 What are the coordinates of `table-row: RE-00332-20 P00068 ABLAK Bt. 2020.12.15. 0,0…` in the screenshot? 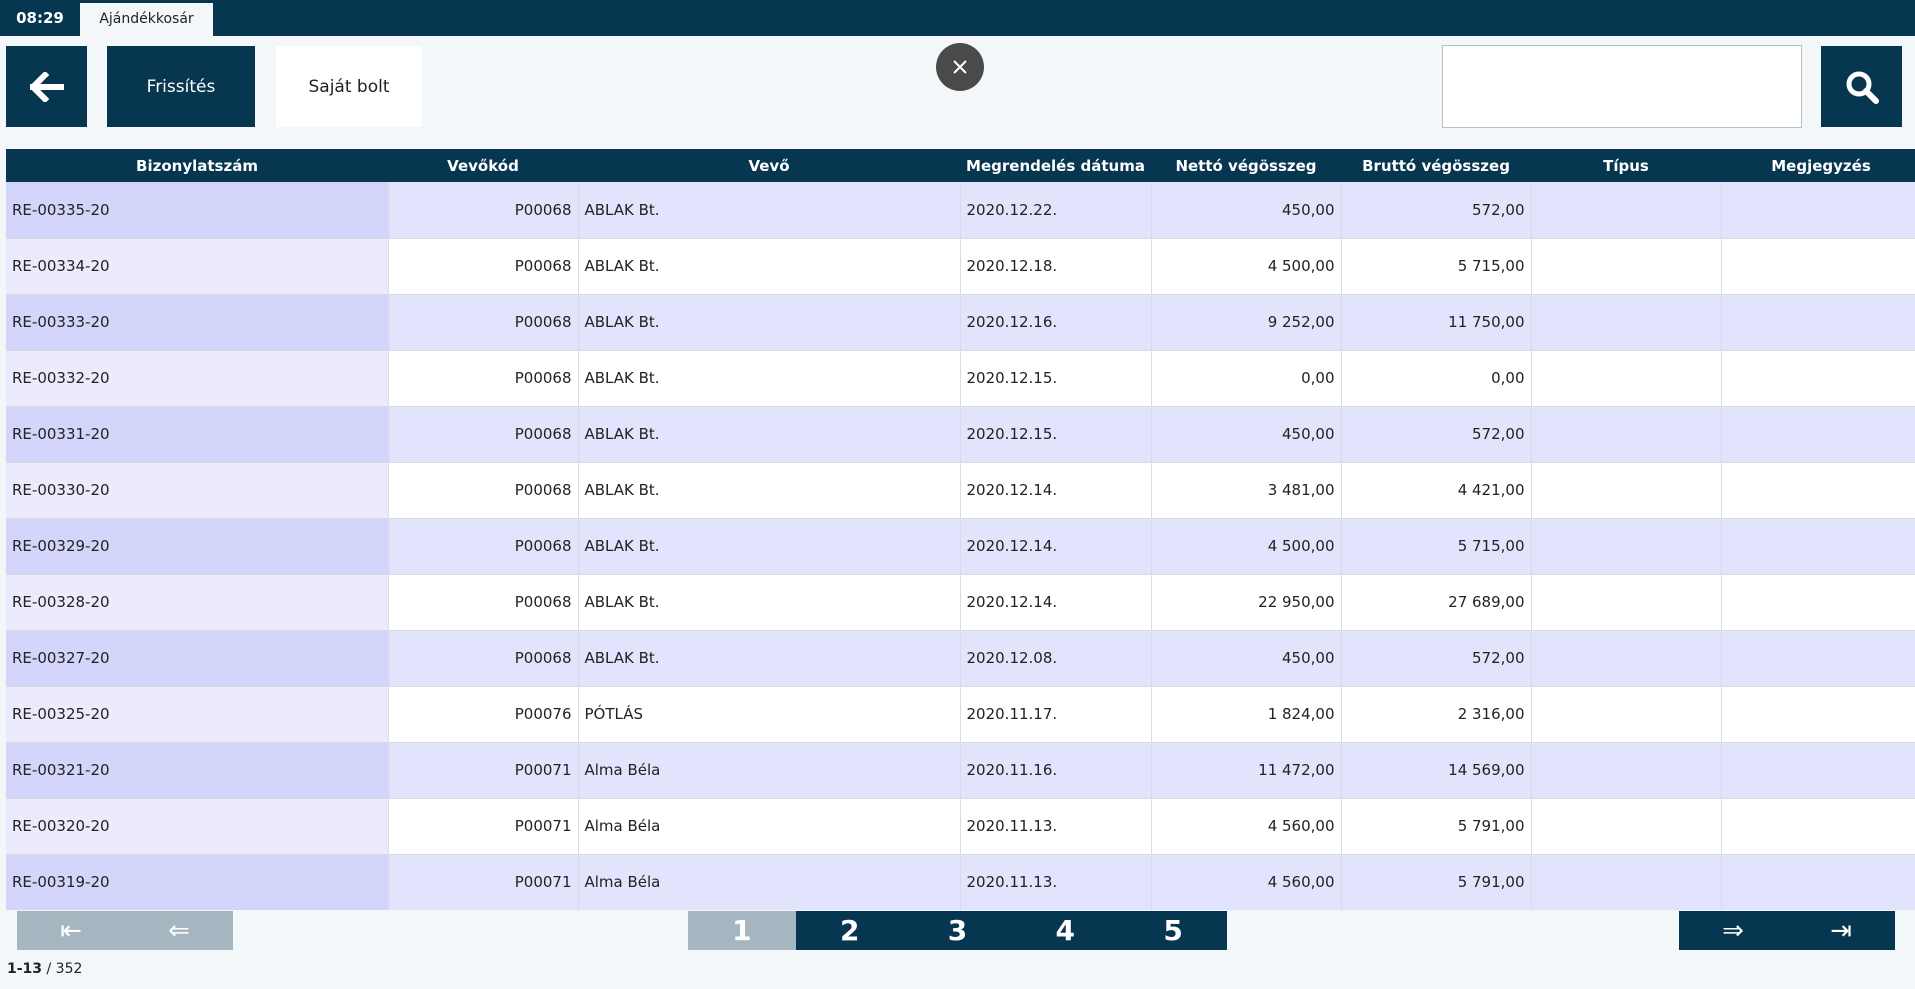 It's located at (960, 378).